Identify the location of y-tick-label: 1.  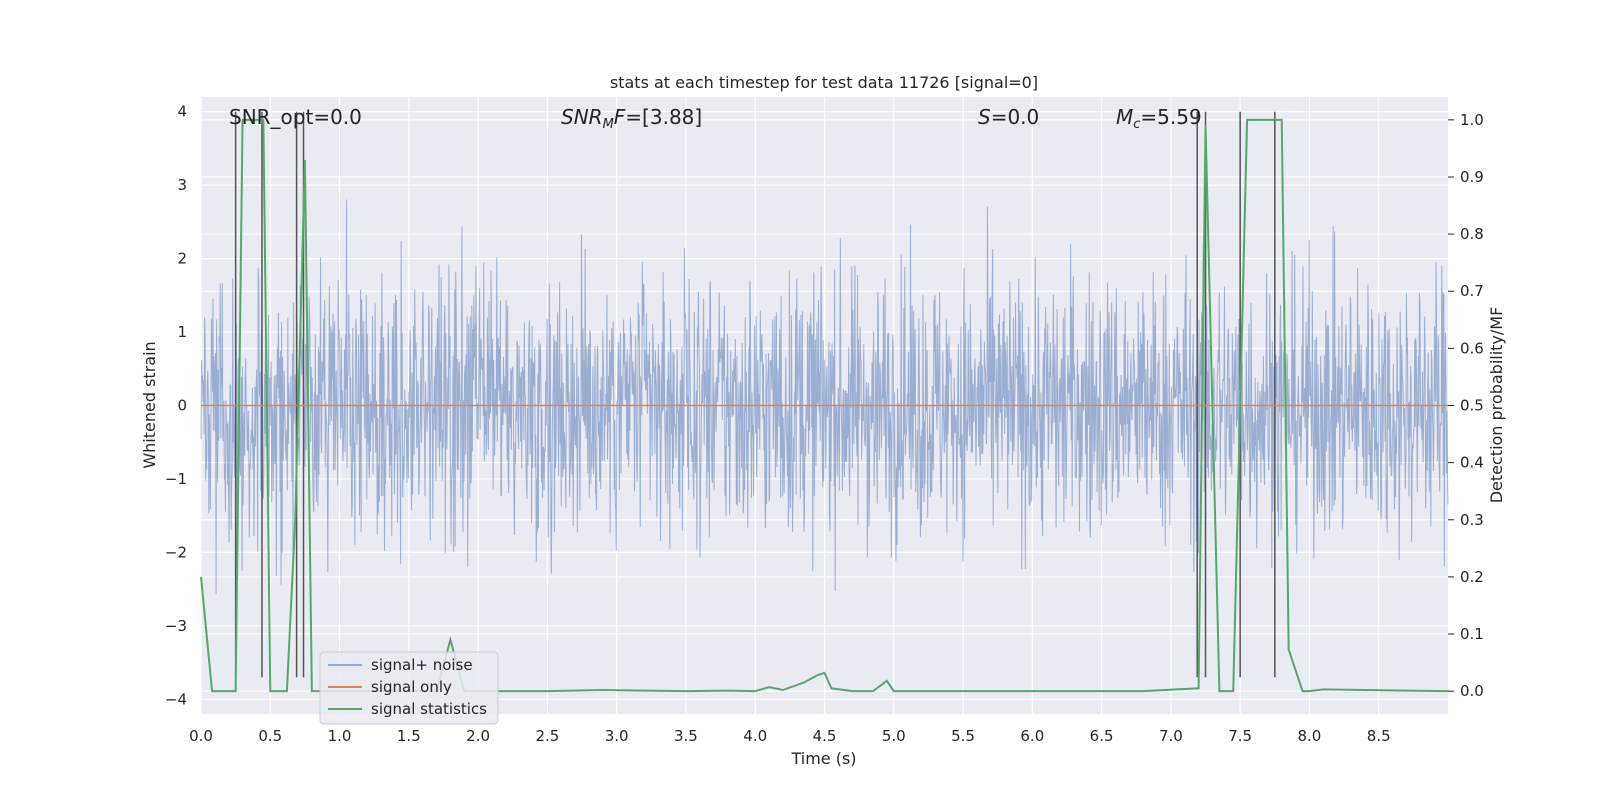
(182, 332).